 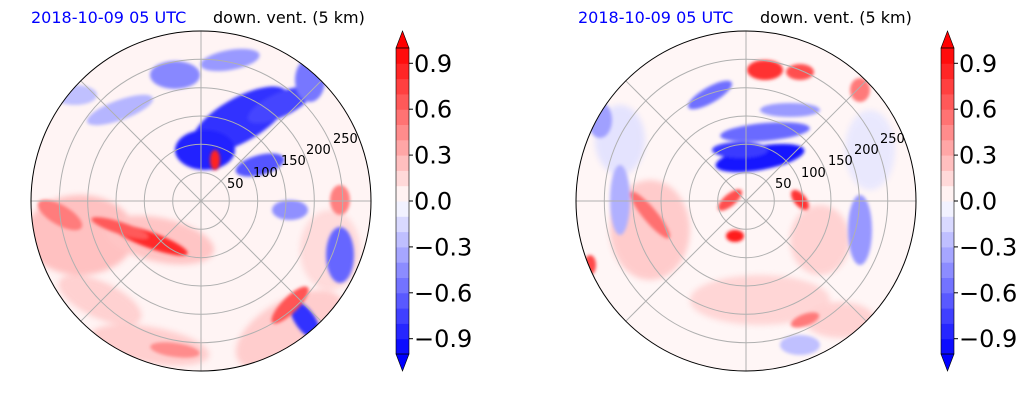 I want to click on colorbar-right: −0.9 −0.6 −0.3 0.0 0.3 0.6 0.9, so click(x=978, y=201).